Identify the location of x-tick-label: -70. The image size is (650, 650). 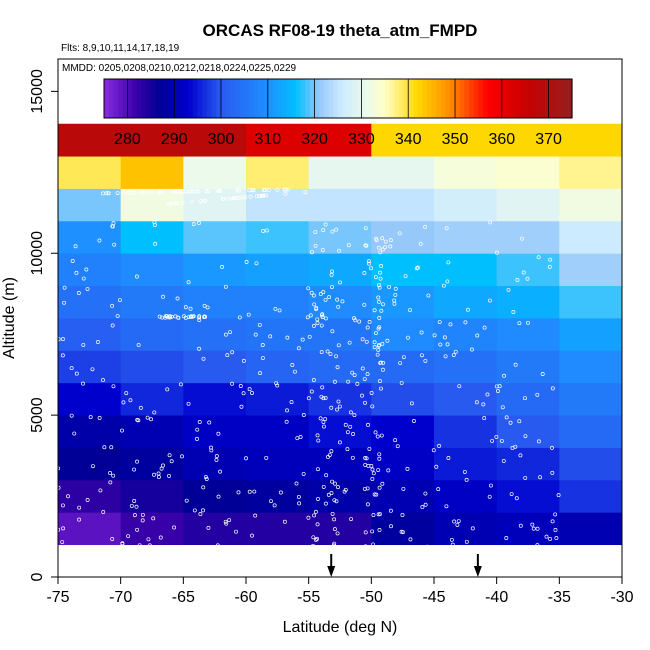
(120, 597).